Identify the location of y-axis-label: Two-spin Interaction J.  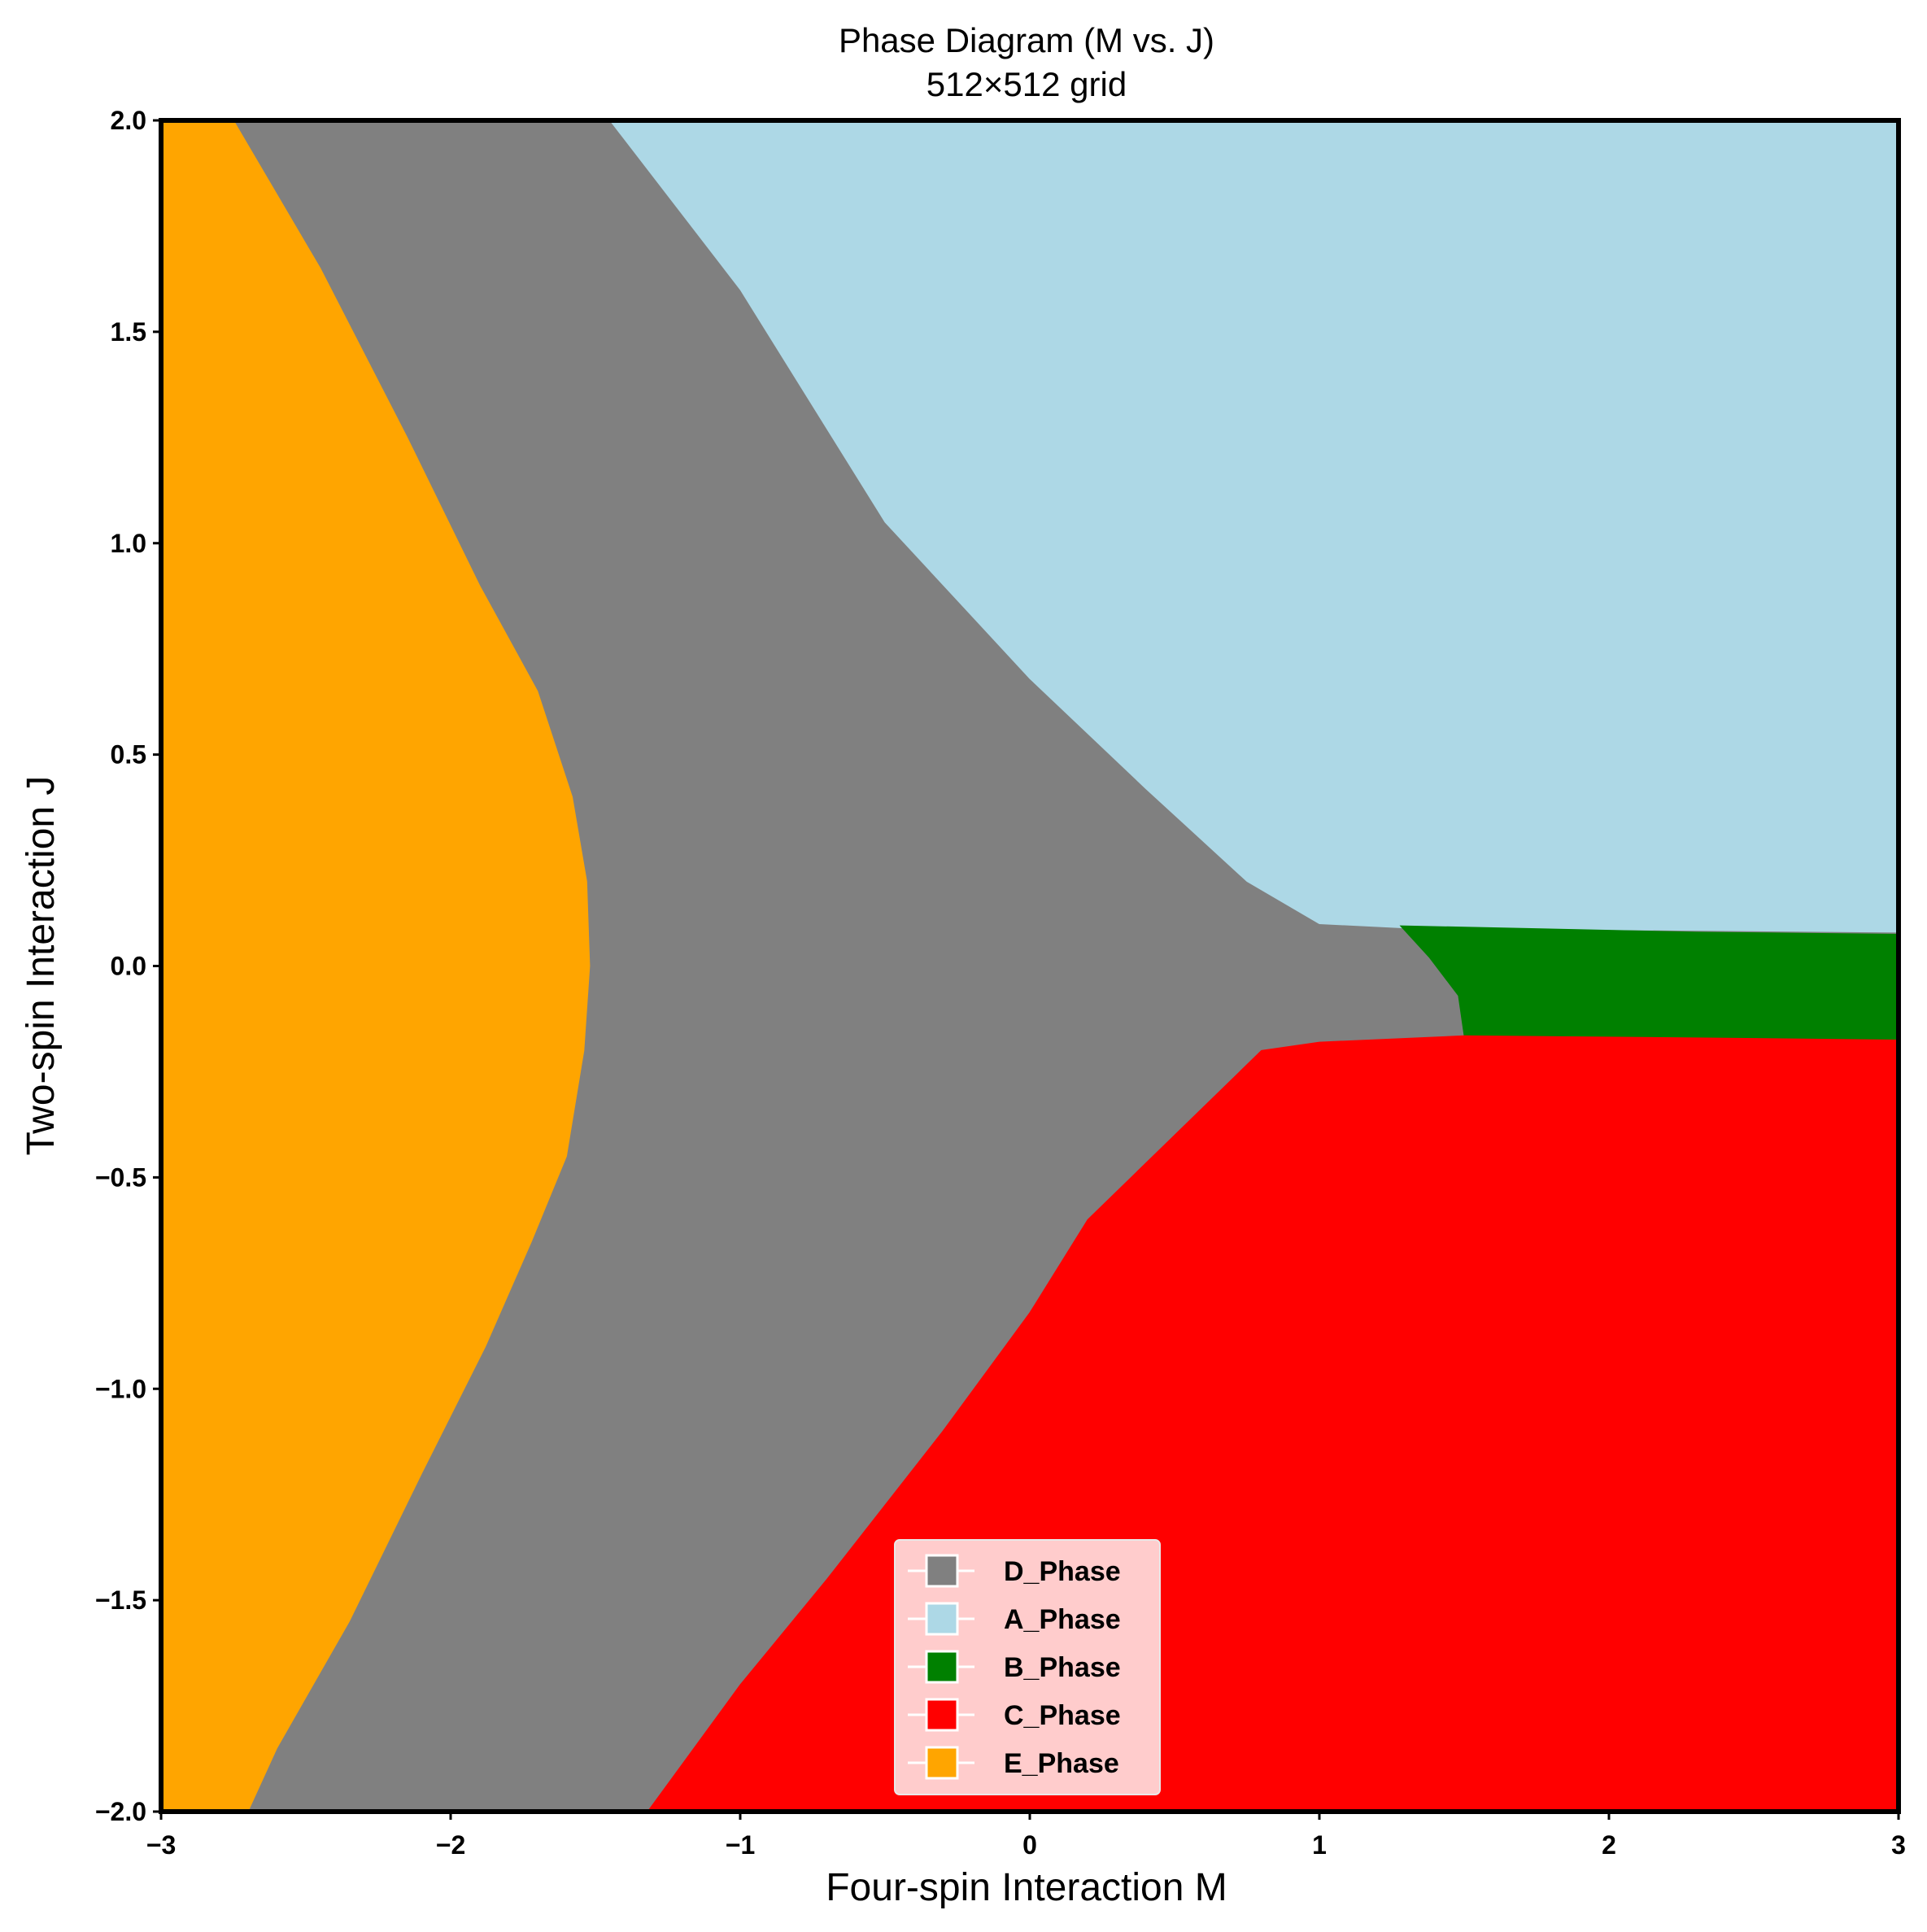
(41, 966).